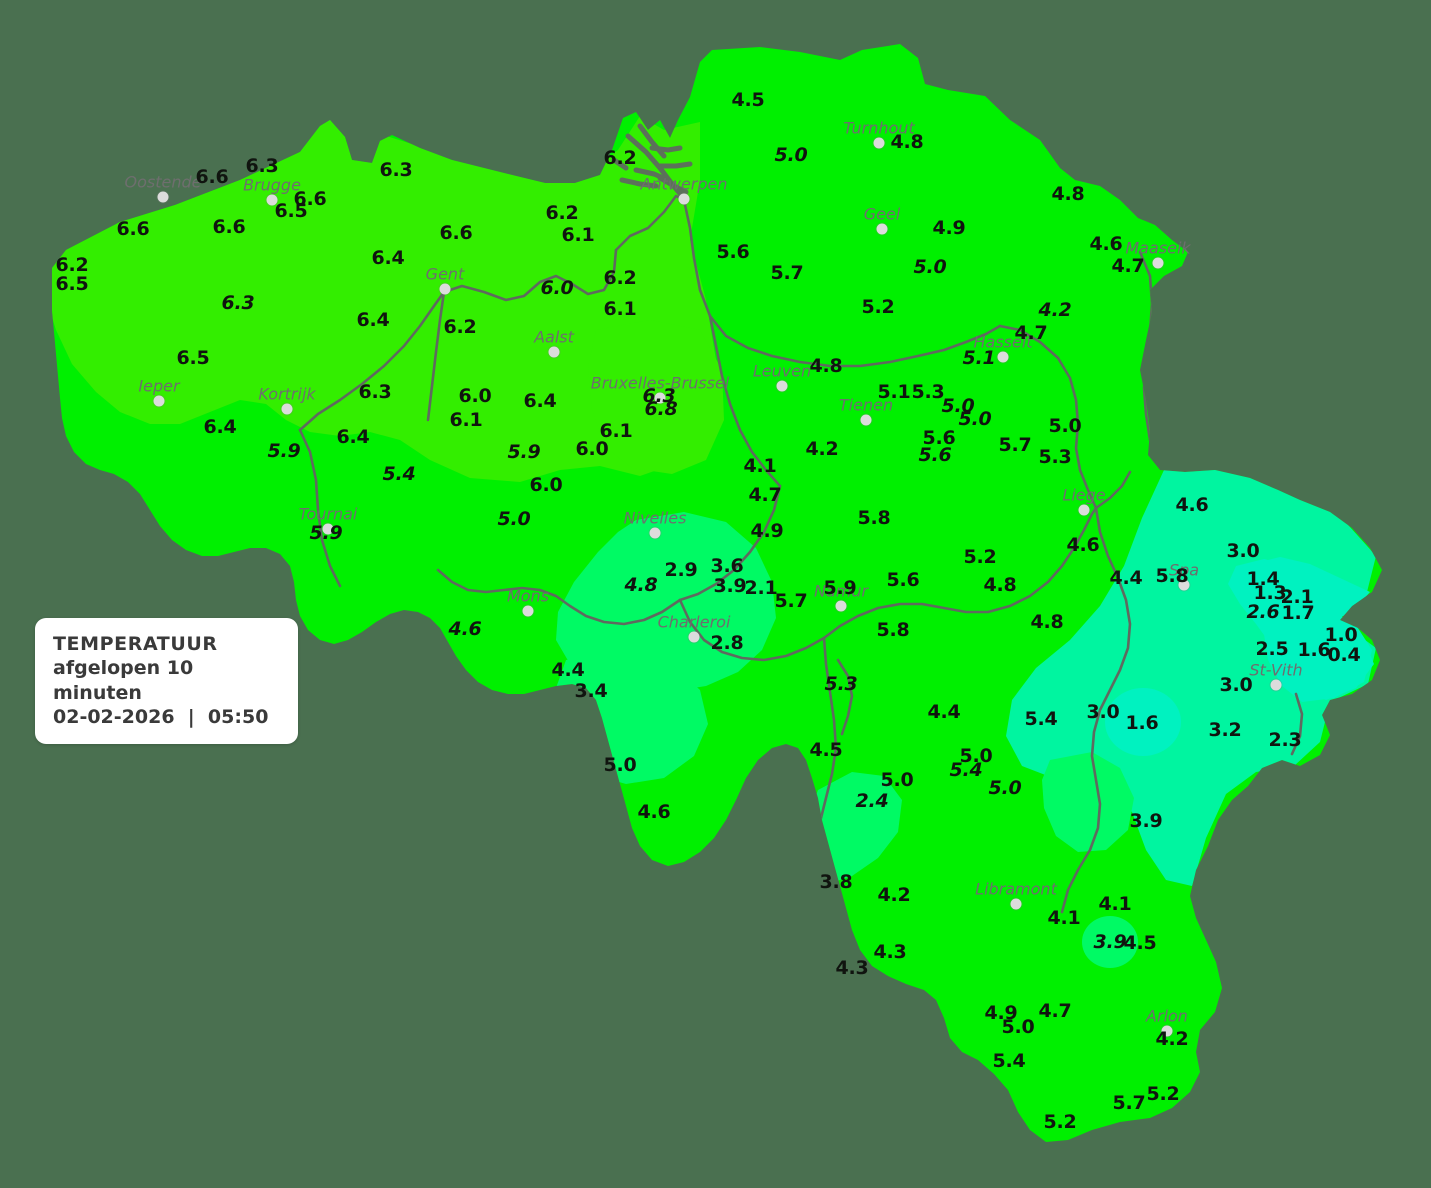 The height and width of the screenshot is (1188, 1431). Describe the element at coordinates (1318, 654) in the screenshot. I see `band-cyan-east-pocket` at that location.